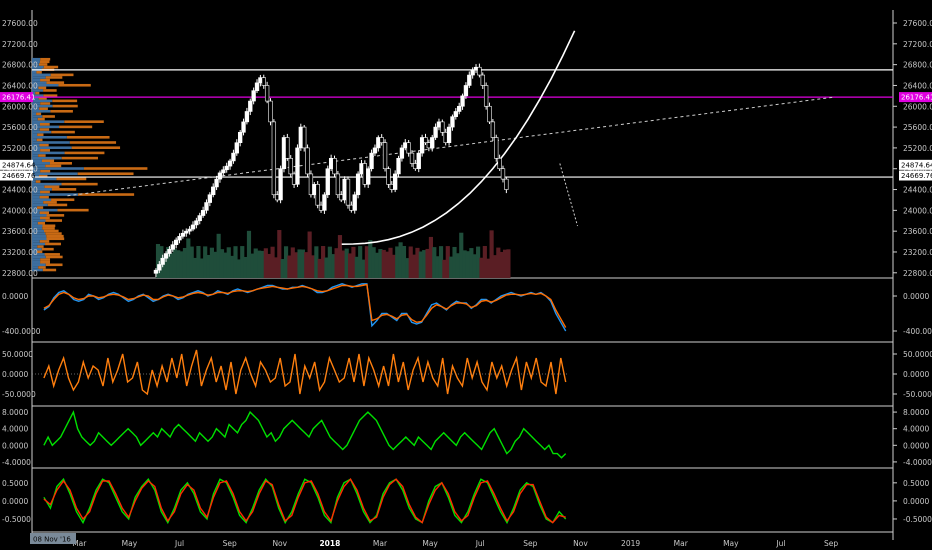  Describe the element at coordinates (331, 170) in the screenshot. I see `candles` at that location.